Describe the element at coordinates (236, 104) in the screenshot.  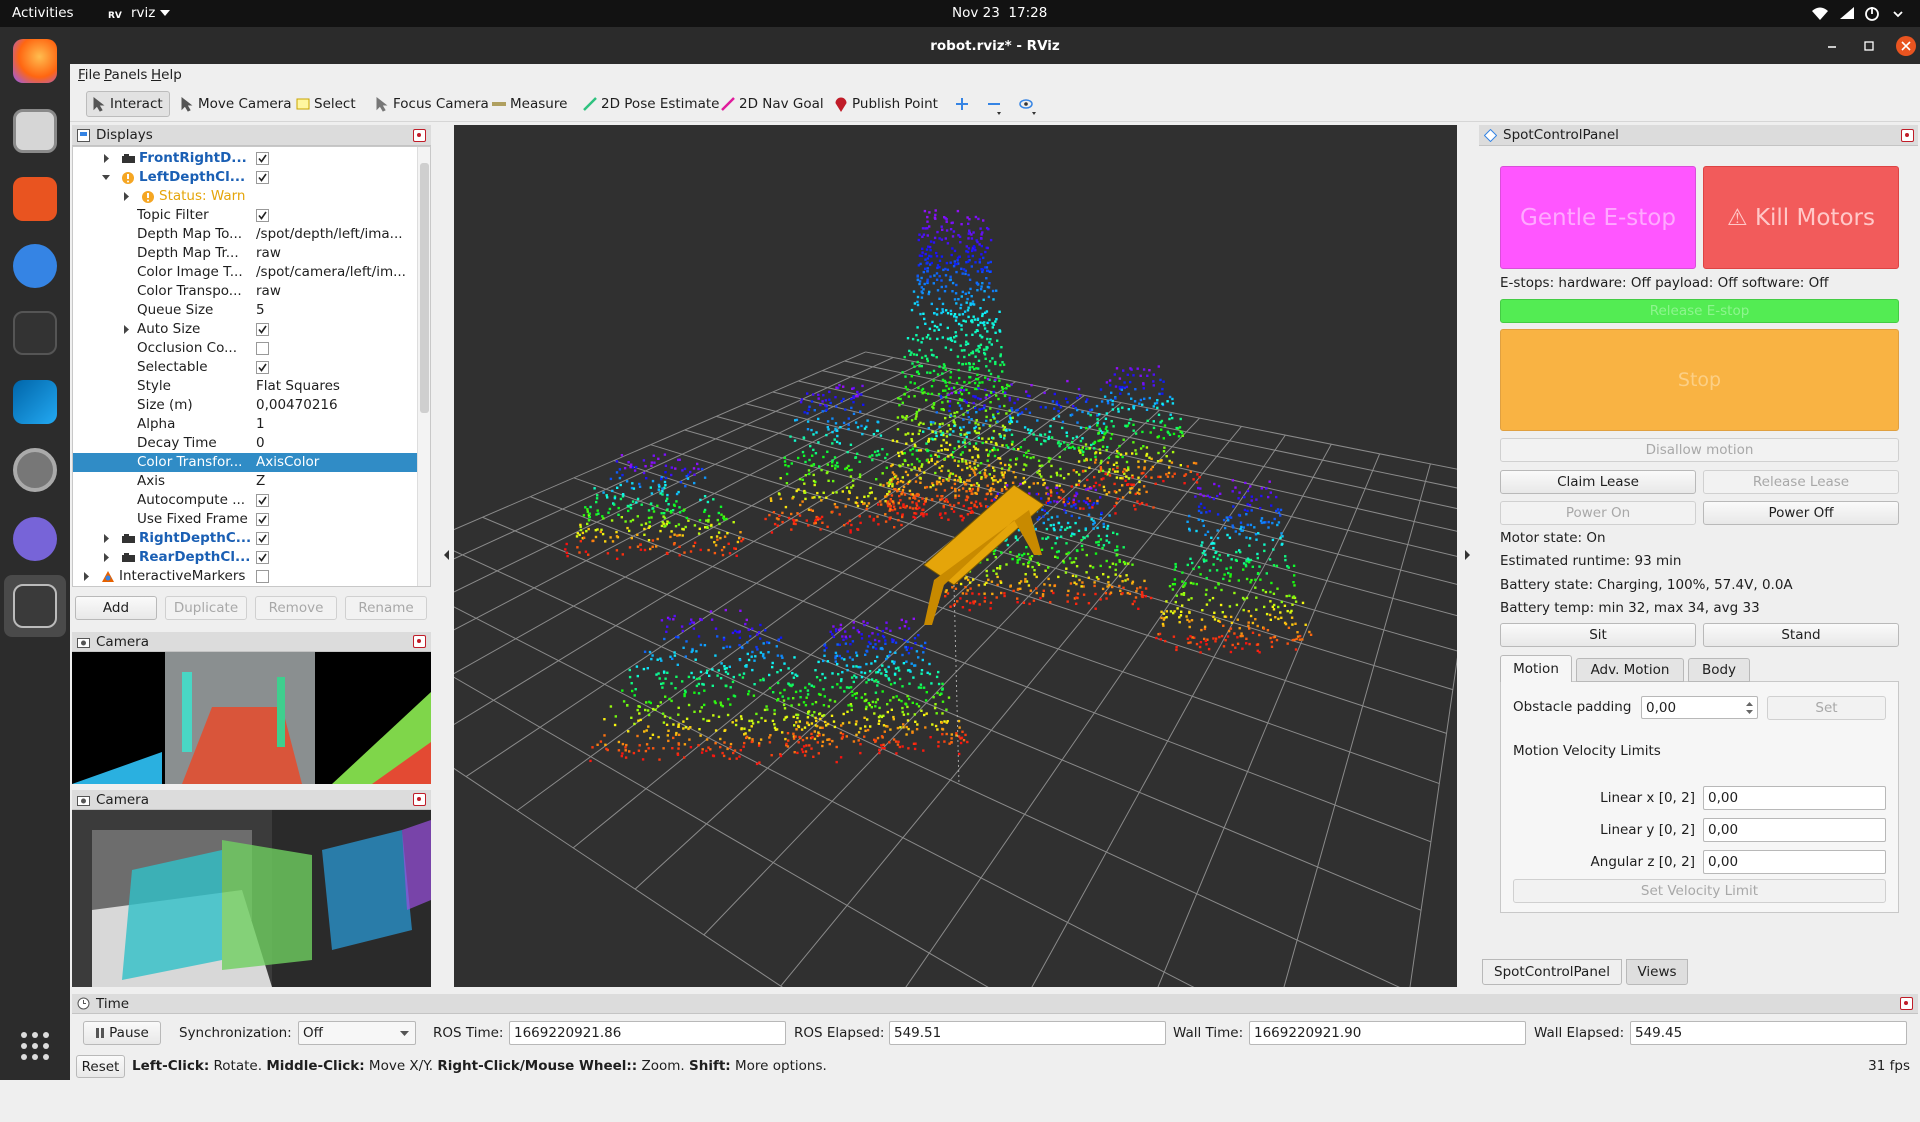
I see `tool-button: Move Camera` at that location.